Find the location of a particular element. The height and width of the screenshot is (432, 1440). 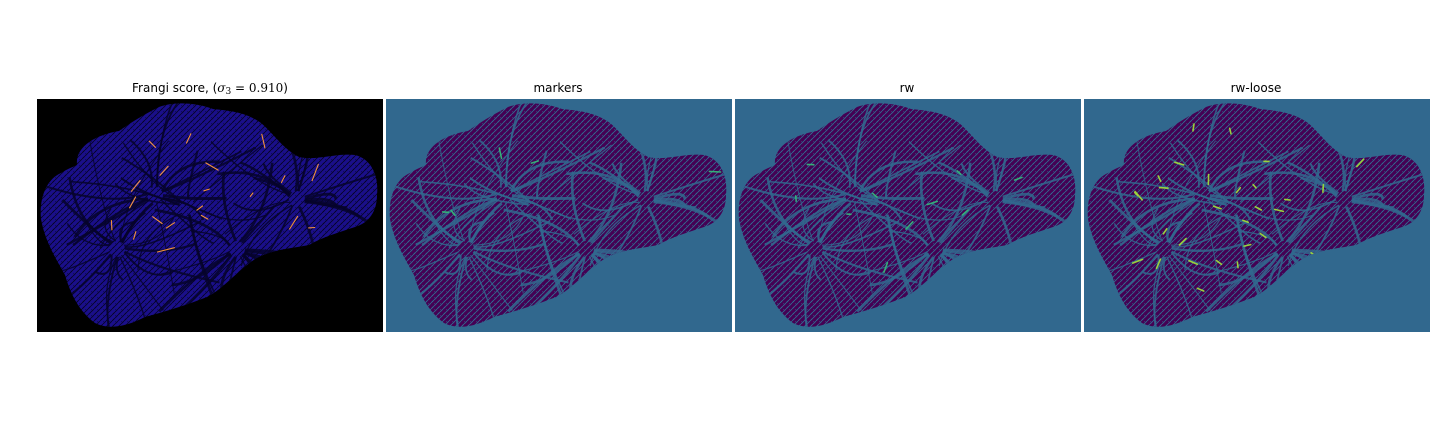

frangi-title-symbol: σ3 = 0.910 is located at coordinates (250, 89).